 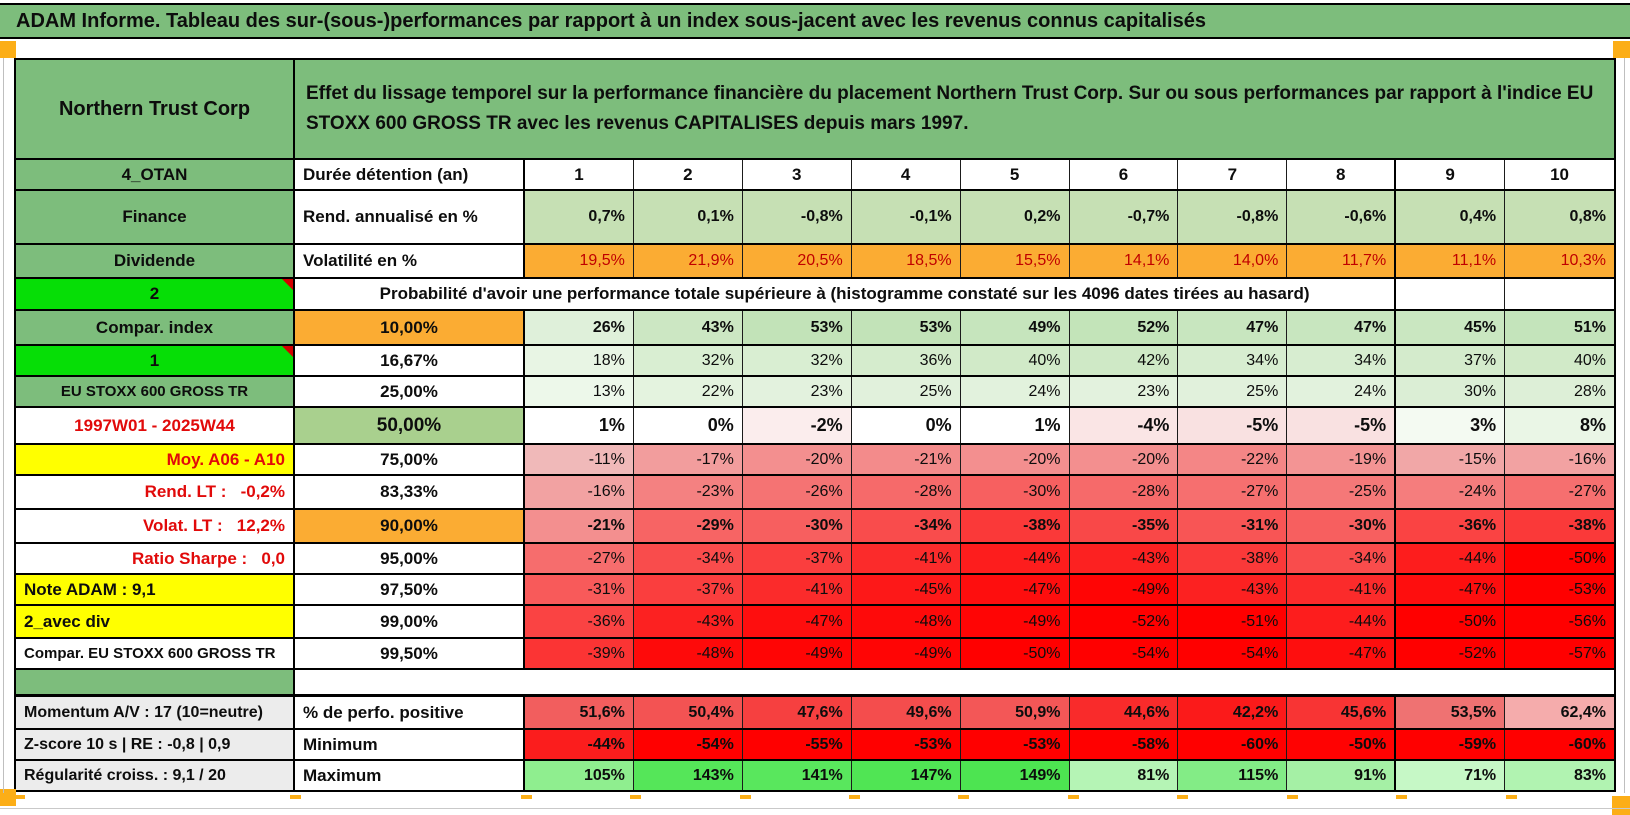 What do you see at coordinates (1559, 558) in the screenshot?
I see `data-cell-12-10: -50%` at bounding box center [1559, 558].